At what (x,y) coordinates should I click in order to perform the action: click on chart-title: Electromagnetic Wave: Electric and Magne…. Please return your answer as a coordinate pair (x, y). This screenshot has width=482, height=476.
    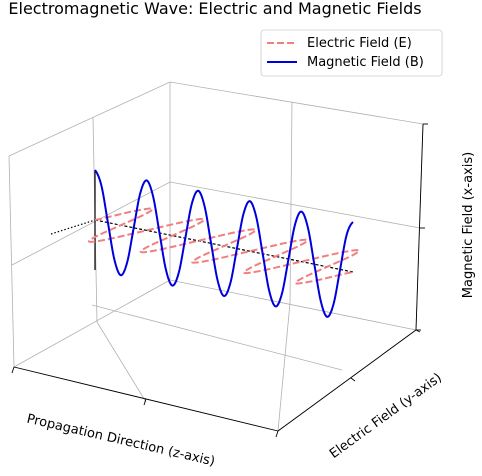
    Looking at the image, I should click on (214, 9).